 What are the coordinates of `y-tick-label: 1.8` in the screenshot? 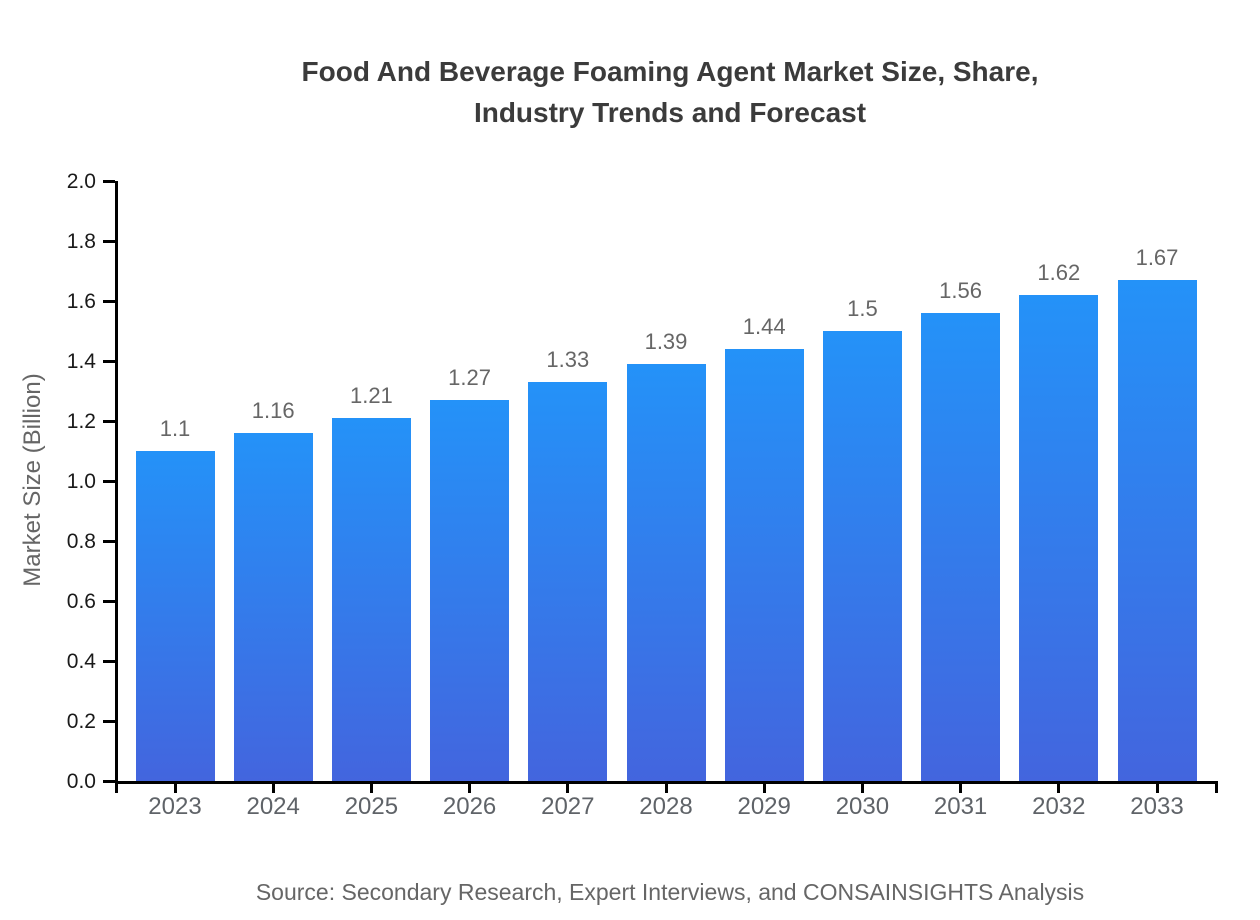 It's located at (81, 241).